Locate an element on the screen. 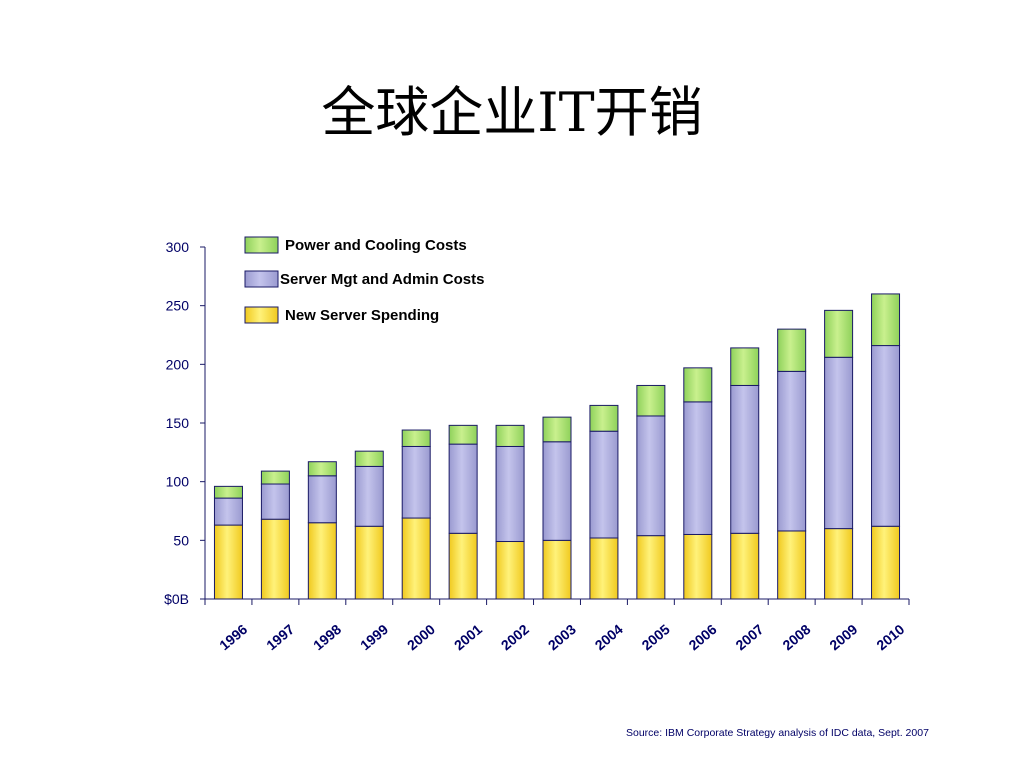 This screenshot has width=1024, height=768. legend-label-power: Power and Cooling Costs is located at coordinates (376, 245).